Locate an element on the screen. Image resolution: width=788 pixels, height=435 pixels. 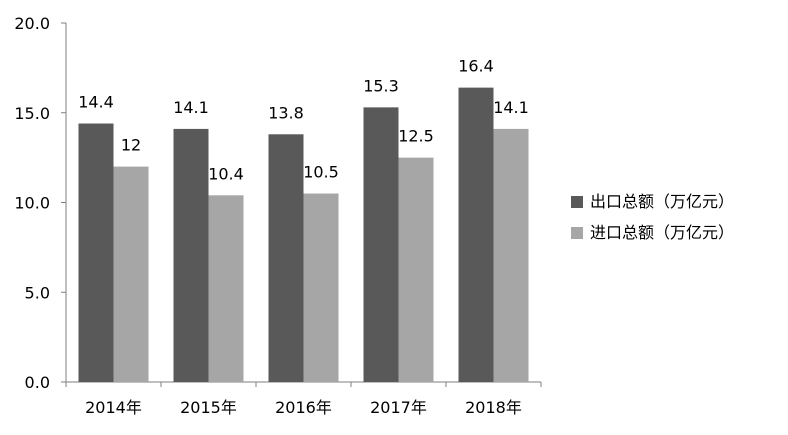
legend-label-series-2: 进口总额（万亿元） is located at coordinates (662, 232).